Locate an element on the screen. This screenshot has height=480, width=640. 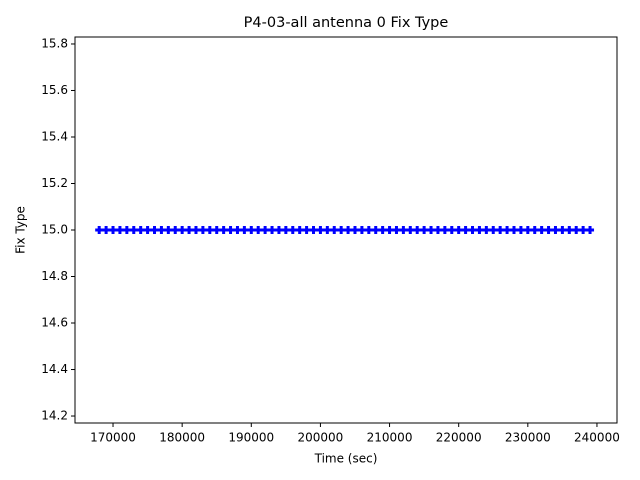
x-tick-label: 220000 is located at coordinates (459, 438).